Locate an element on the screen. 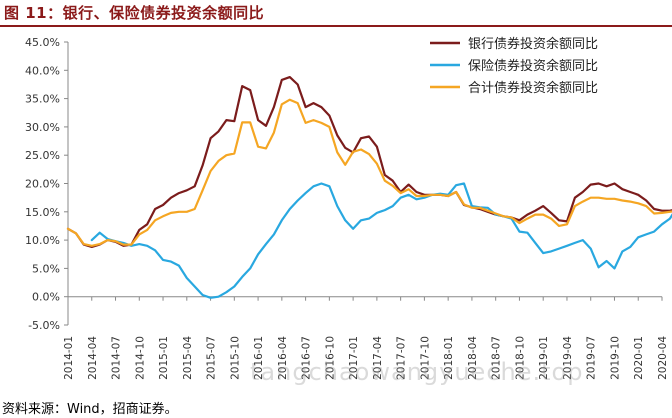 This screenshot has height=418, width=672. x-tick-label: 2015-01 is located at coordinates (164, 358).